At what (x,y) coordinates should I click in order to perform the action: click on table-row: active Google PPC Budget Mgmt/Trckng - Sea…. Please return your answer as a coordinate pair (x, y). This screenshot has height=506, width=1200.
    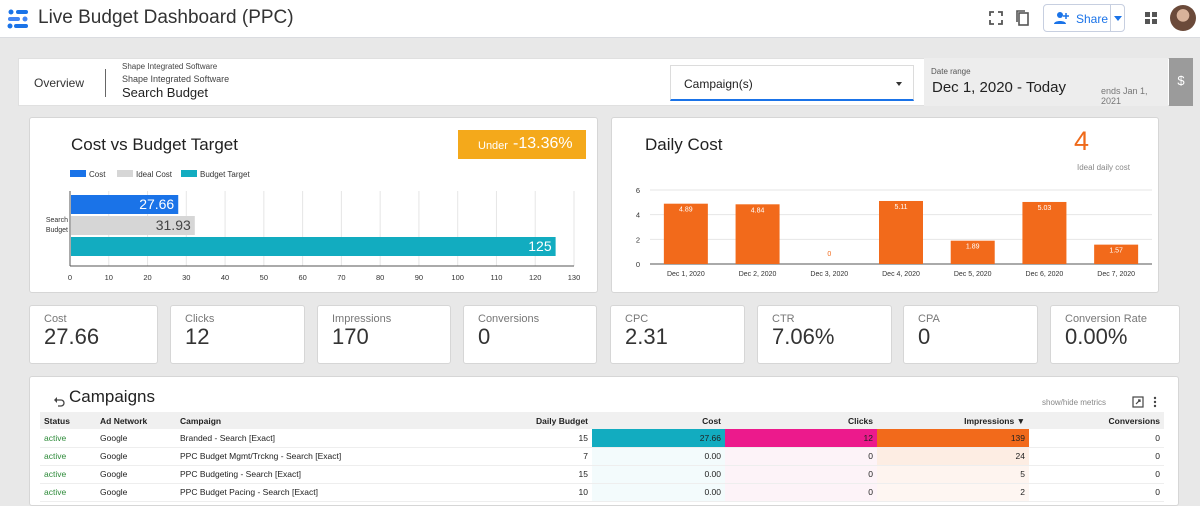
    Looking at the image, I should click on (602, 456).